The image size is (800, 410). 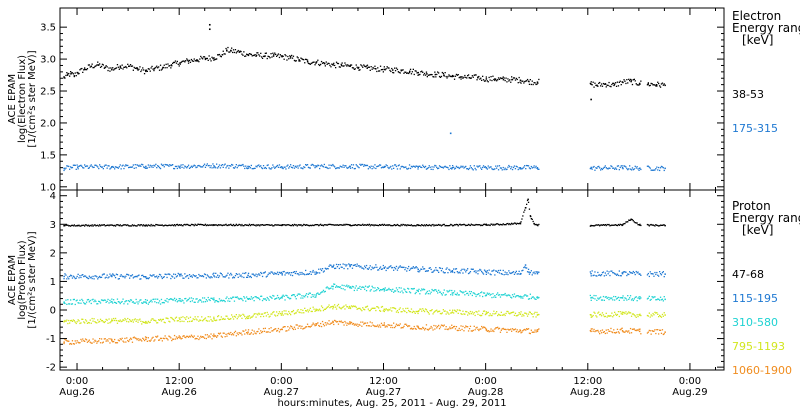 I want to click on x-tick-label-date: Aug.26, so click(x=178, y=392).